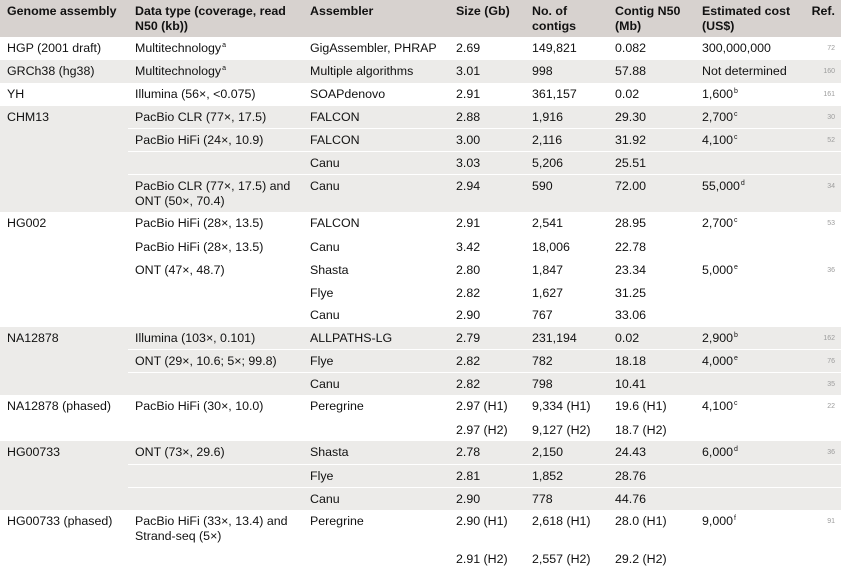  What do you see at coordinates (631, 475) in the screenshot?
I see `n50-cell-text: 28.76` at bounding box center [631, 475].